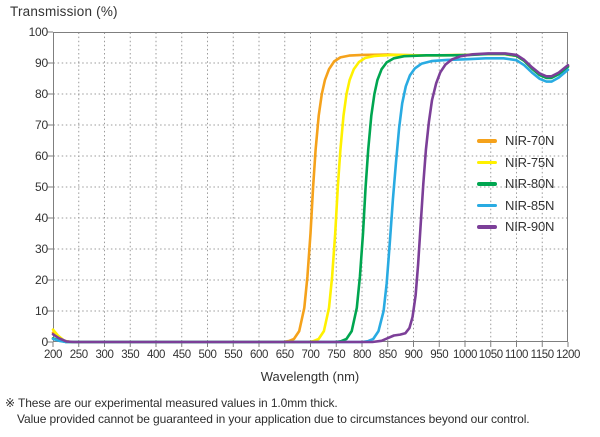 This screenshot has width=600, height=437. What do you see at coordinates (516, 355) in the screenshot?
I see `x-tick-label: 1100` at bounding box center [516, 355].